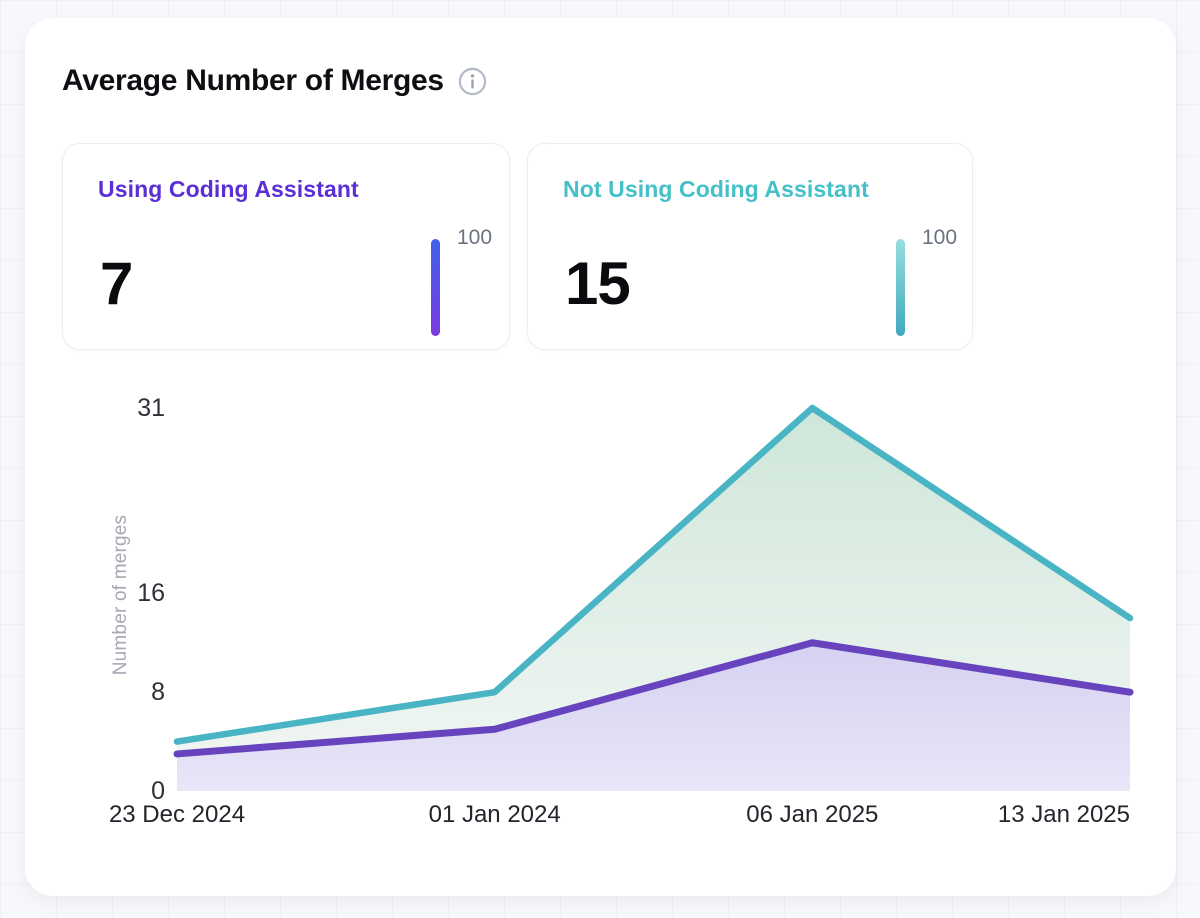 This screenshot has height=918, width=1200. I want to click on x-tick-label: 06 Jan 2025, so click(812, 814).